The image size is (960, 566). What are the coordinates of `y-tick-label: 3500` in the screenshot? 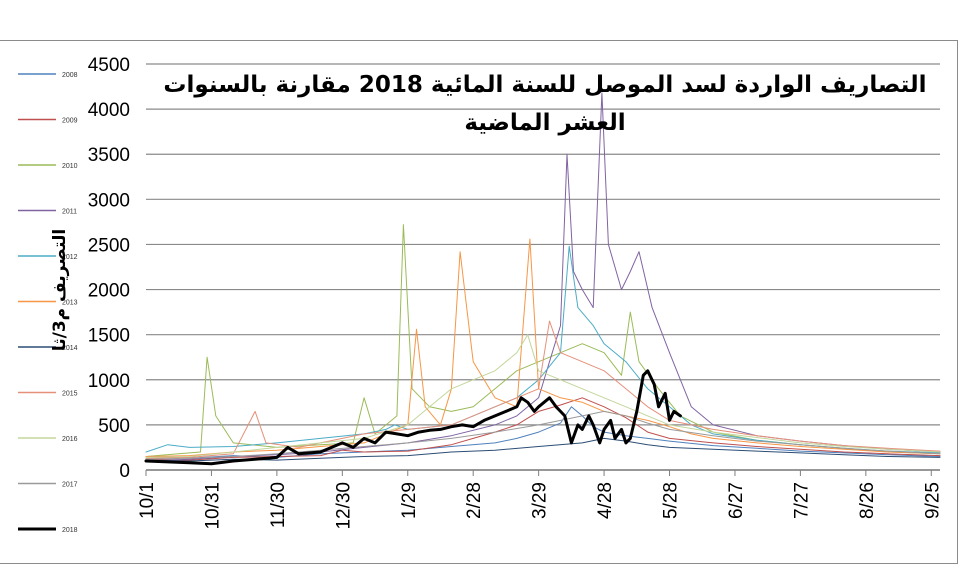 It's located at (109, 155).